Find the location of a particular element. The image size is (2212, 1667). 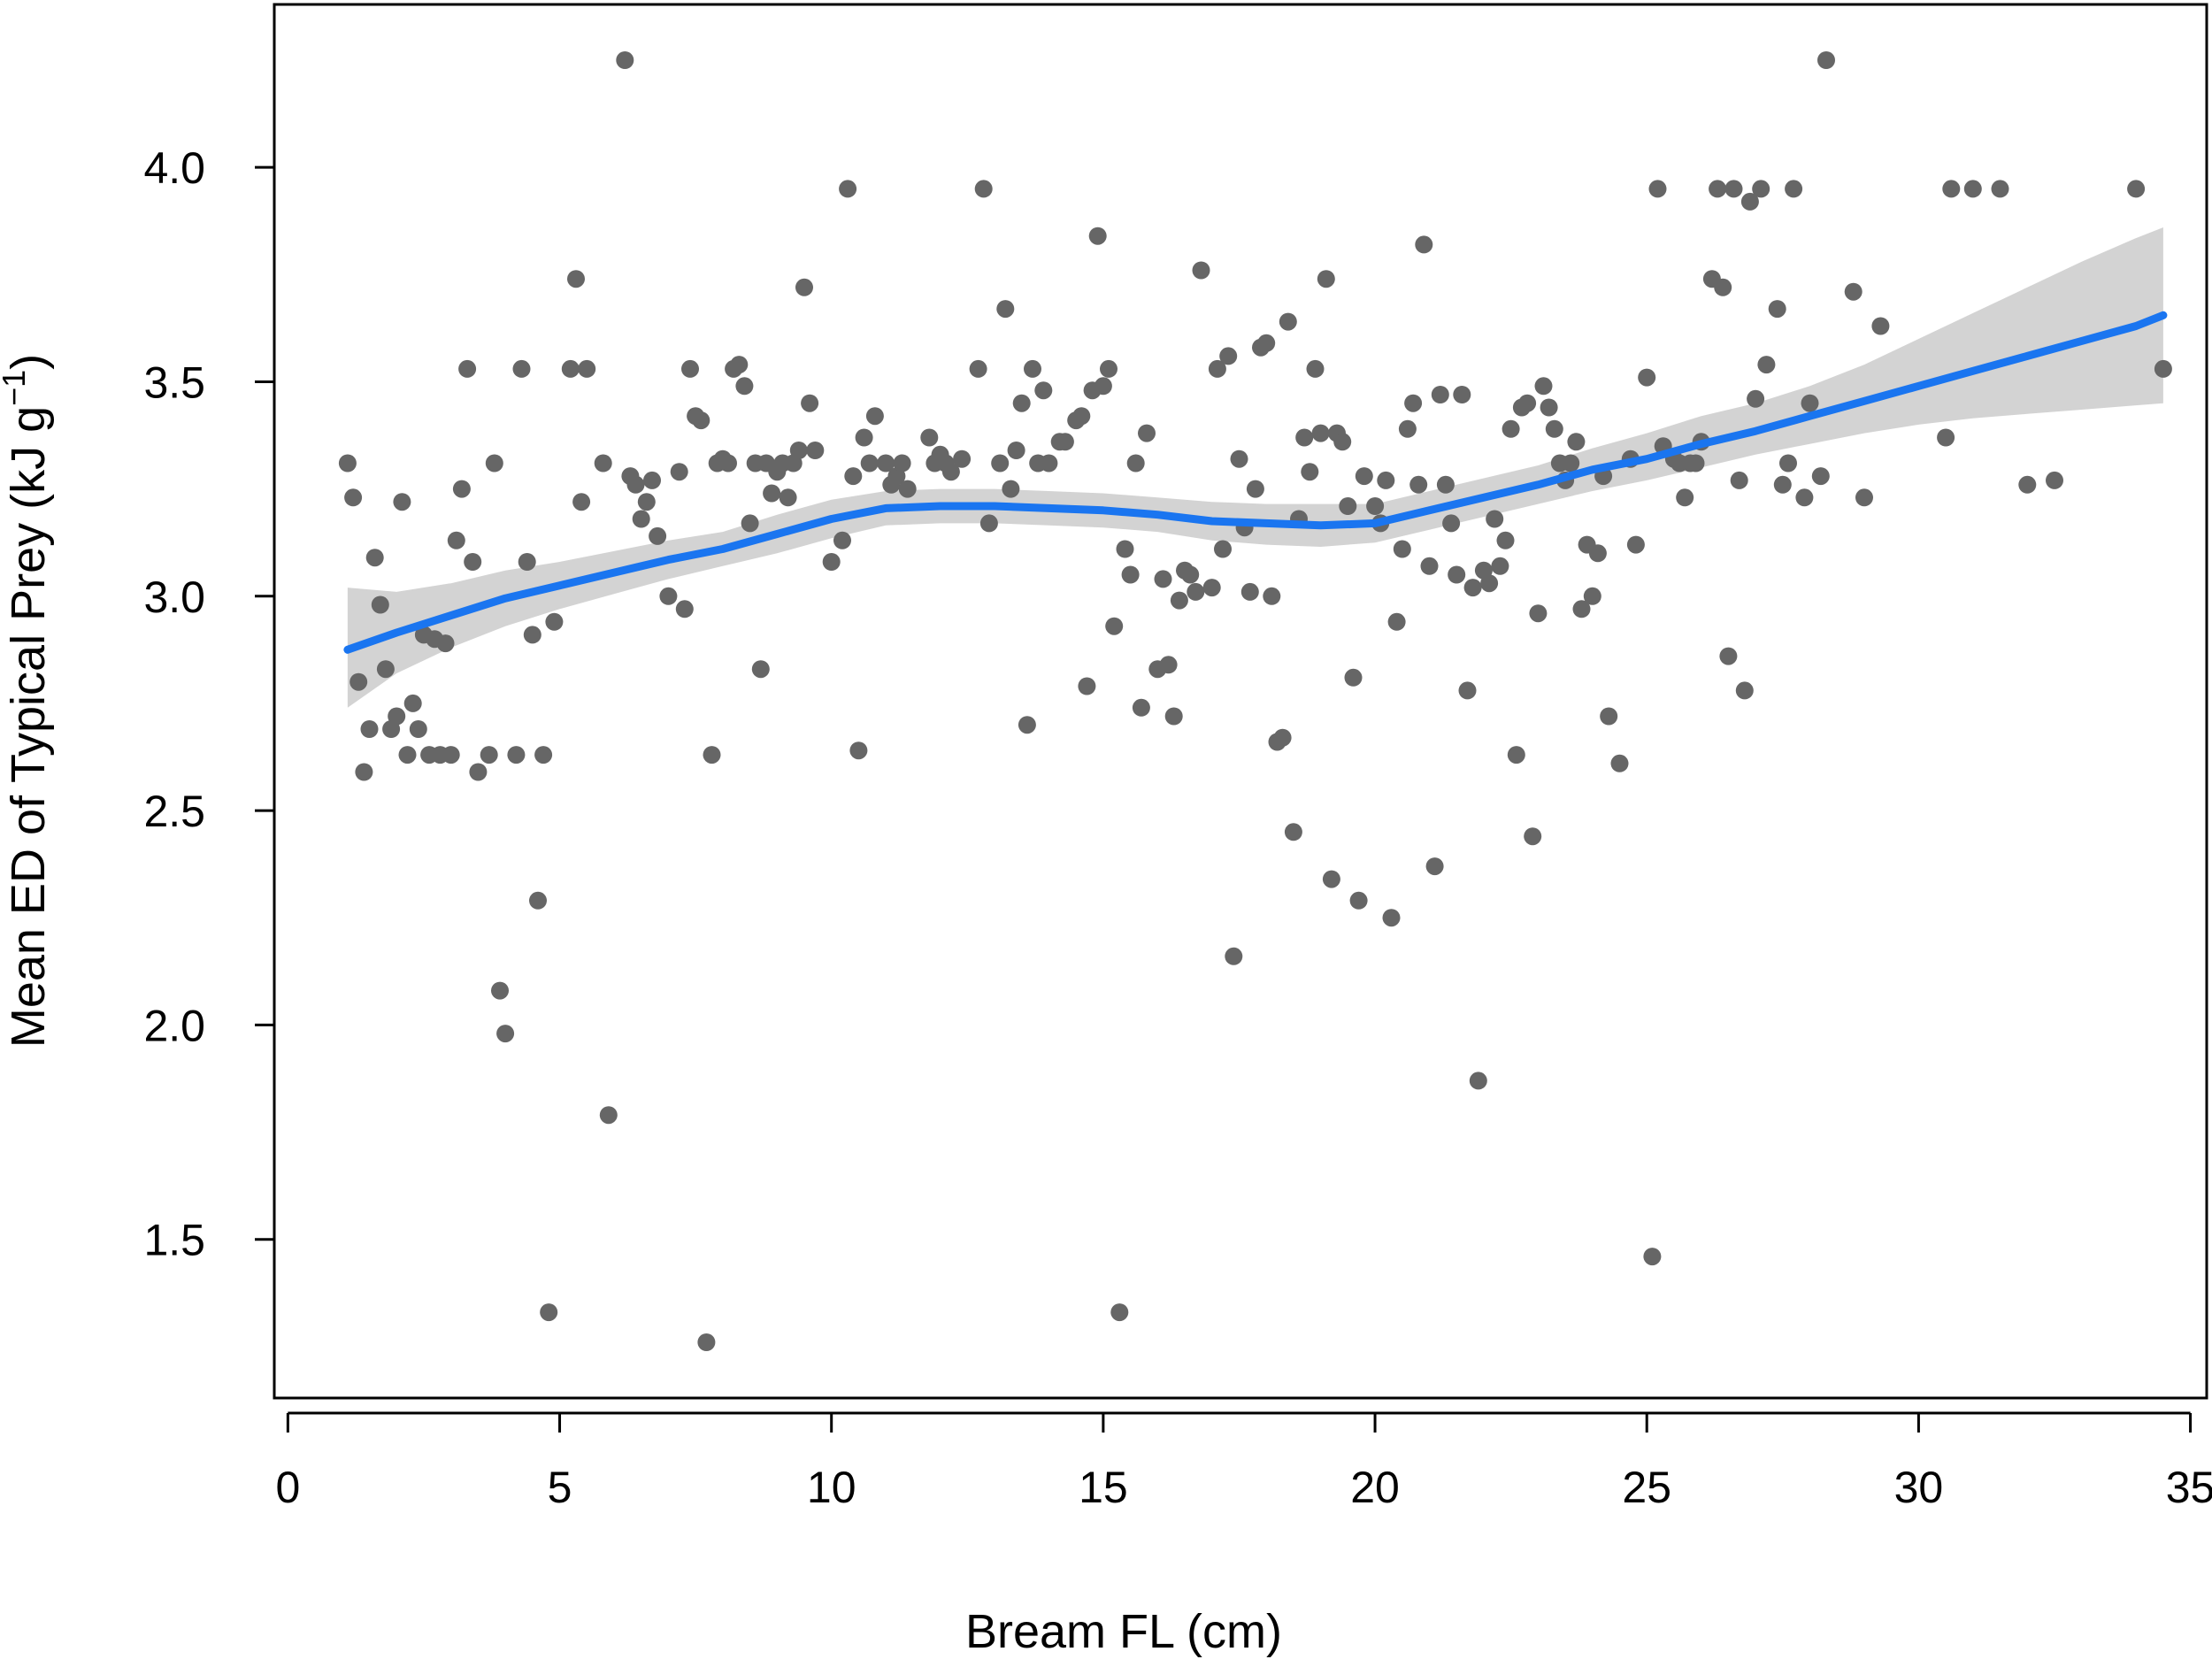

y-axis-title: Mean ED of Typical Prey (kJ g−1) is located at coordinates (28, 701).